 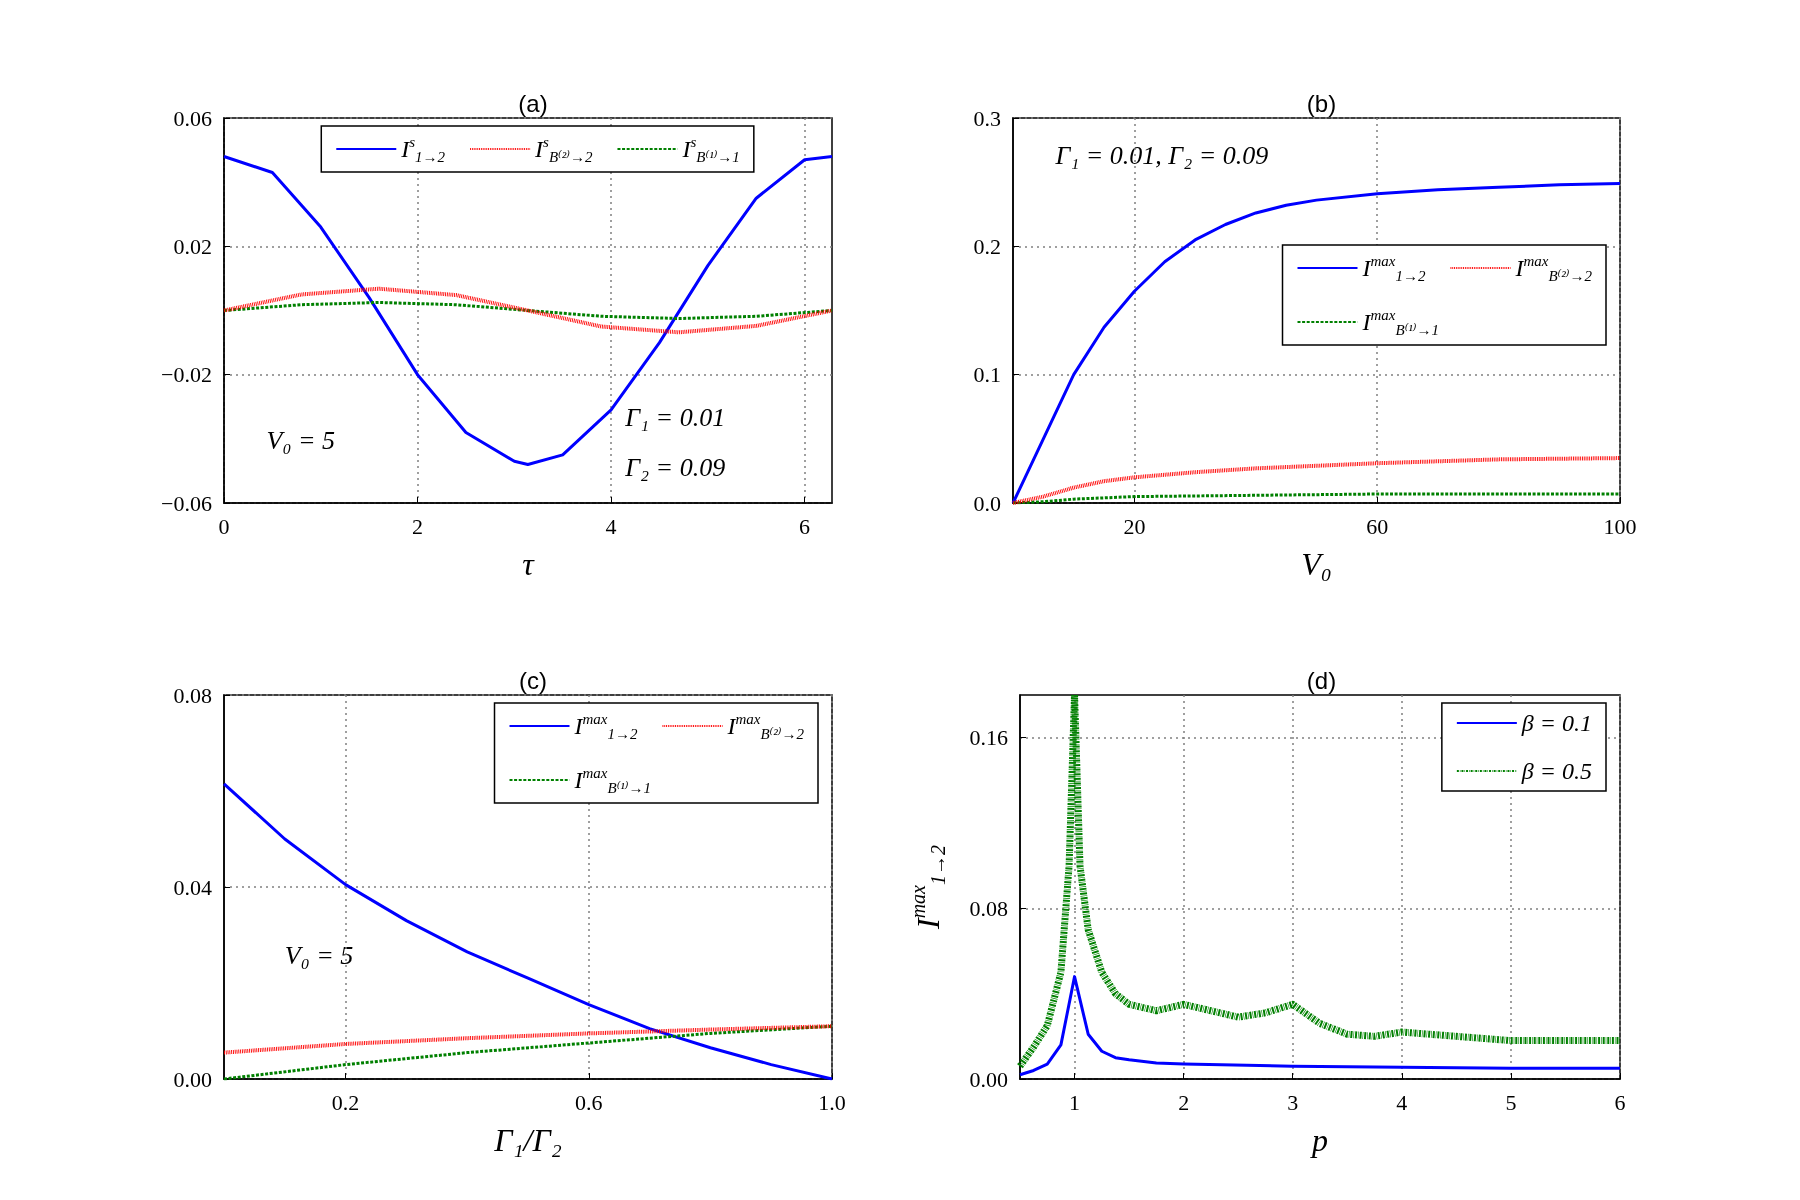 I want to click on x-axis-title: V₀, so click(x=1316, y=564).